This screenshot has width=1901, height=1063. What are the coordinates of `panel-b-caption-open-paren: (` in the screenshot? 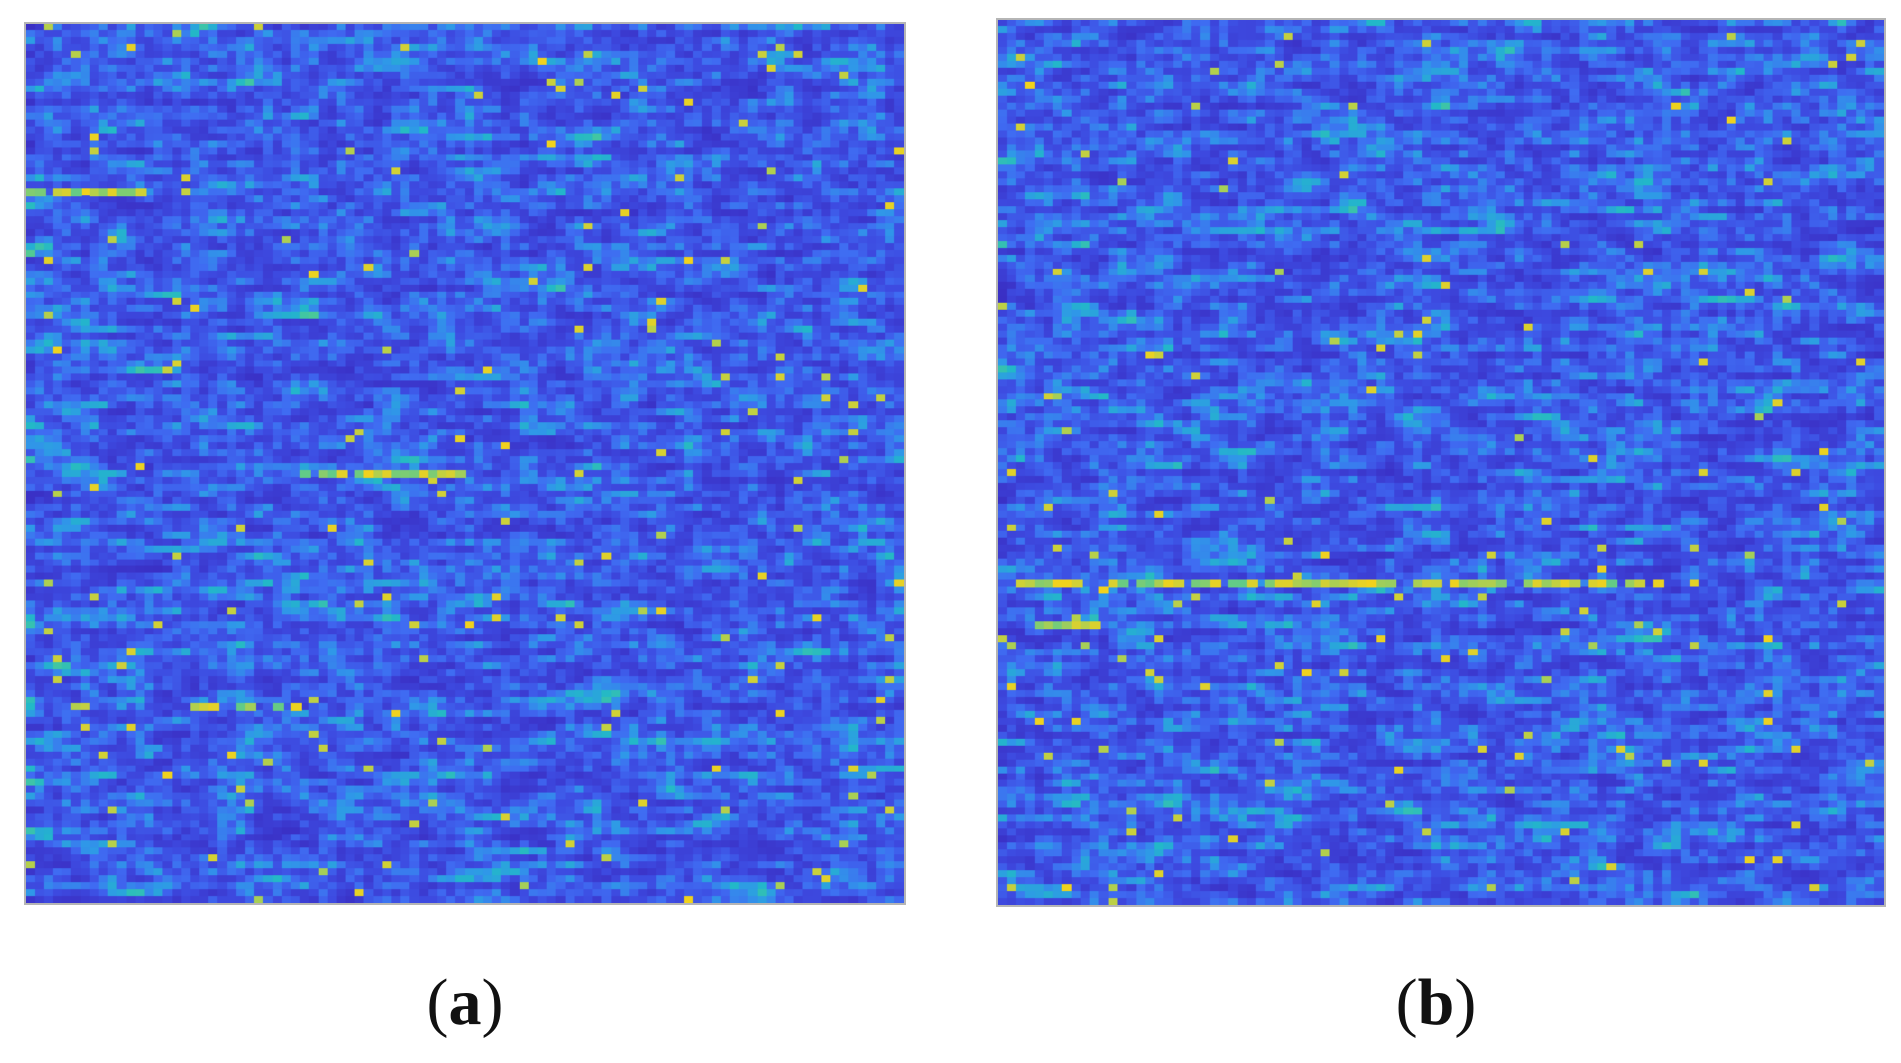 It's located at (1406, 1002).